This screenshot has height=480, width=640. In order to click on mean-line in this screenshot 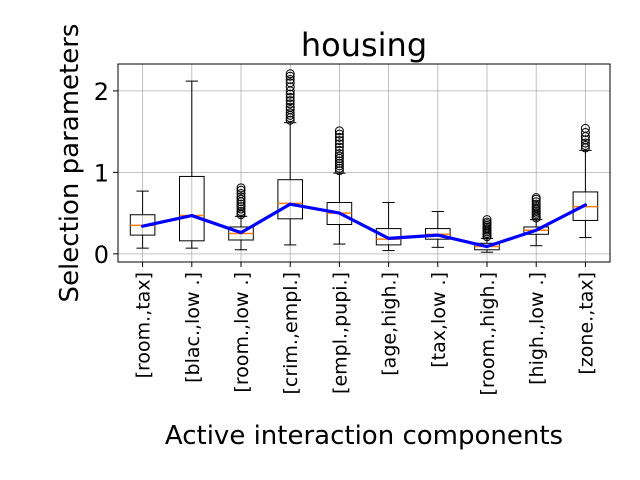, I will do `click(364, 225)`.